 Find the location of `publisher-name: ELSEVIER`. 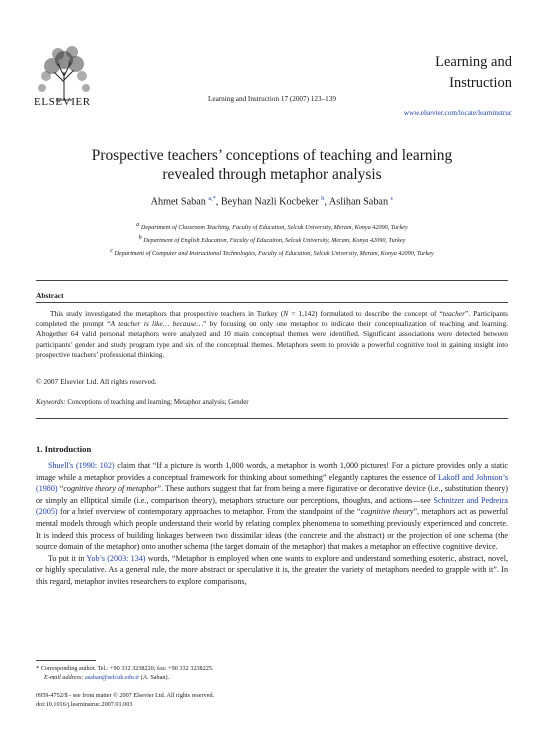

publisher-name: ELSEVIER is located at coordinates (62, 102).